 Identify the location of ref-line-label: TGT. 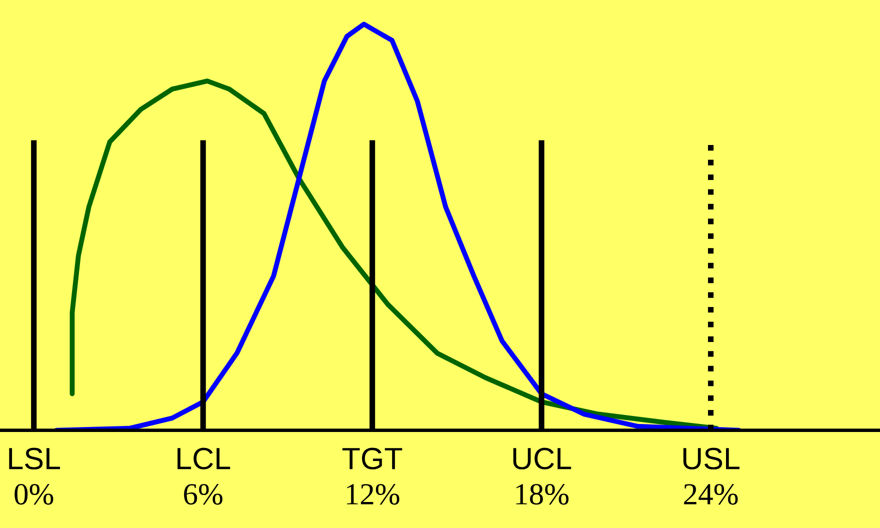
(372, 459).